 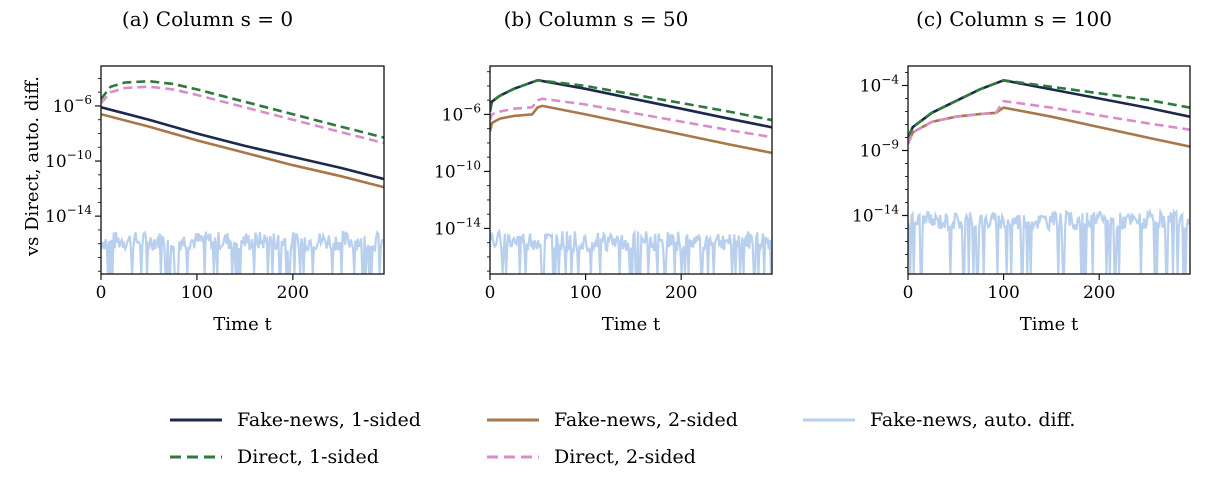 I want to click on legend-item-direct-2-sided: Direct, 2-sided, so click(x=591, y=457).